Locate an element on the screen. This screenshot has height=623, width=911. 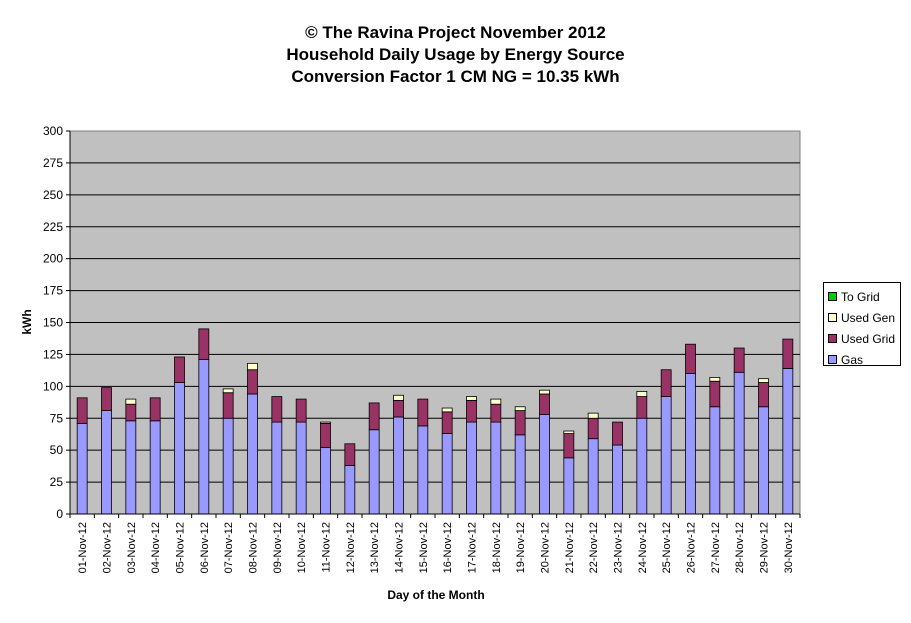
x-tick-label: 20-Nov-12 is located at coordinates (546, 547).